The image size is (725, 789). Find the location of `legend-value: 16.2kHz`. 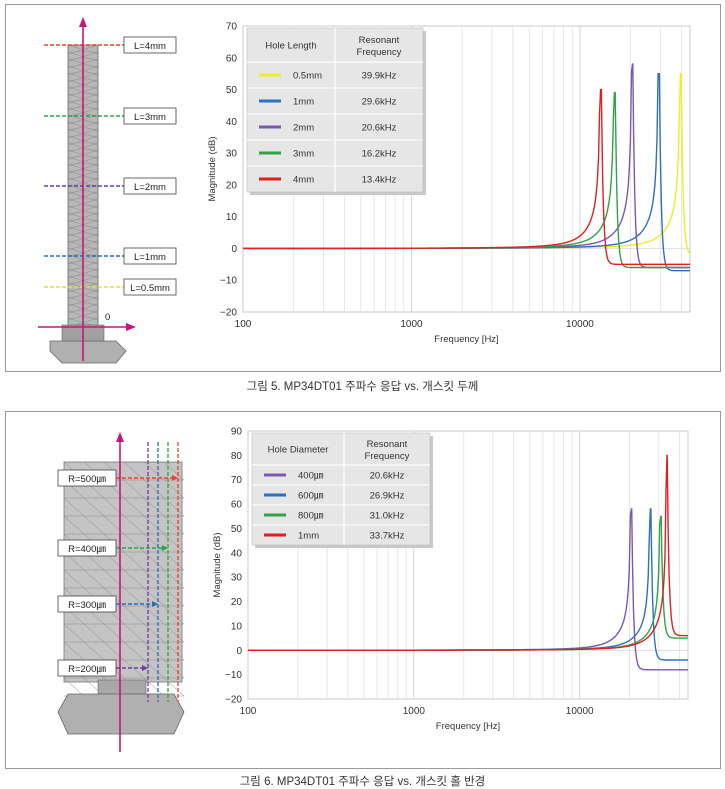

legend-value: 16.2kHz is located at coordinates (379, 154).